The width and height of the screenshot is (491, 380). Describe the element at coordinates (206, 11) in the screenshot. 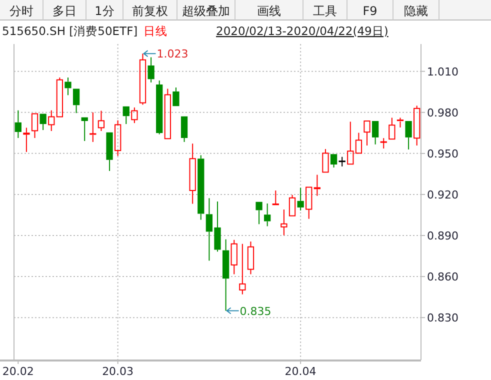

I see `text: 超级叠加` at that location.